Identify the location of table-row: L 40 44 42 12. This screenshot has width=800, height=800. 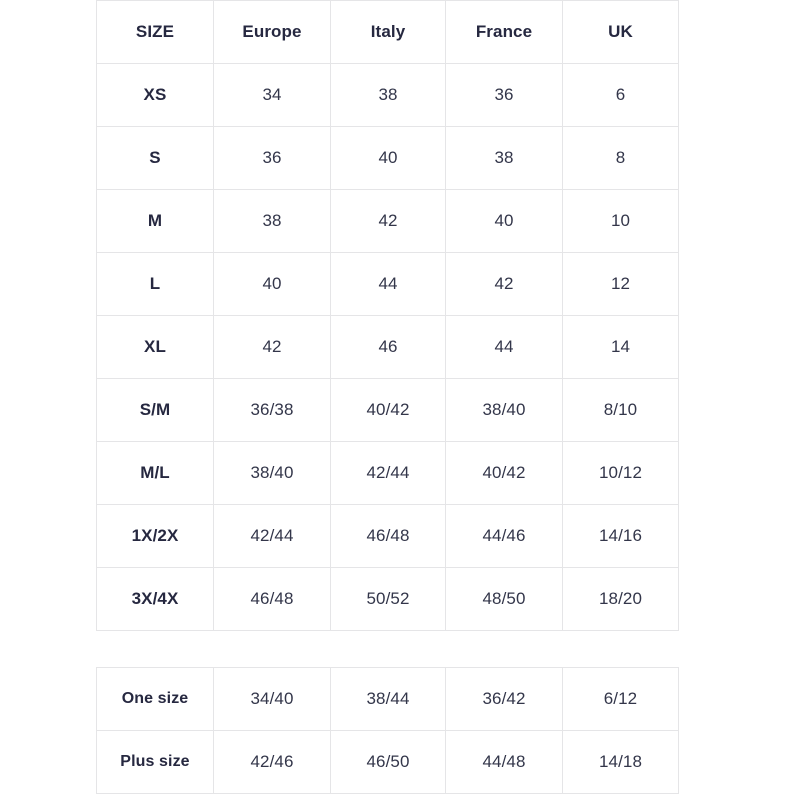
(387, 284).